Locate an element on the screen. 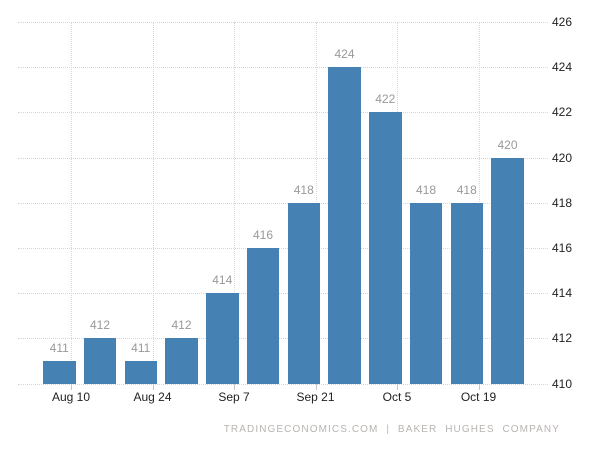 The height and width of the screenshot is (450, 600). y-tick-label: 414 is located at coordinates (562, 293).